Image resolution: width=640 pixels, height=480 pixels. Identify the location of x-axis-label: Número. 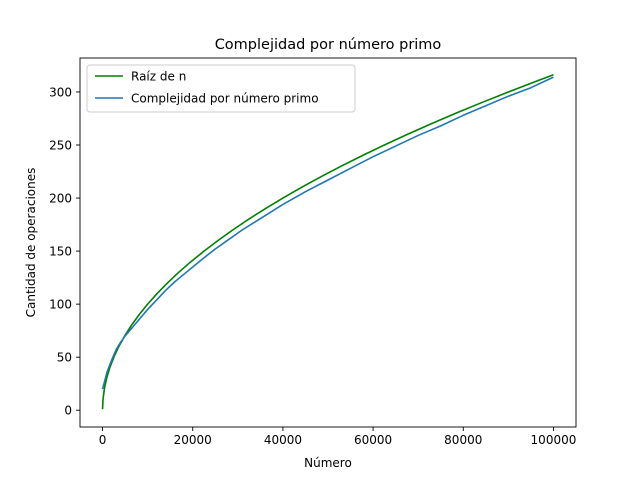
(328, 463).